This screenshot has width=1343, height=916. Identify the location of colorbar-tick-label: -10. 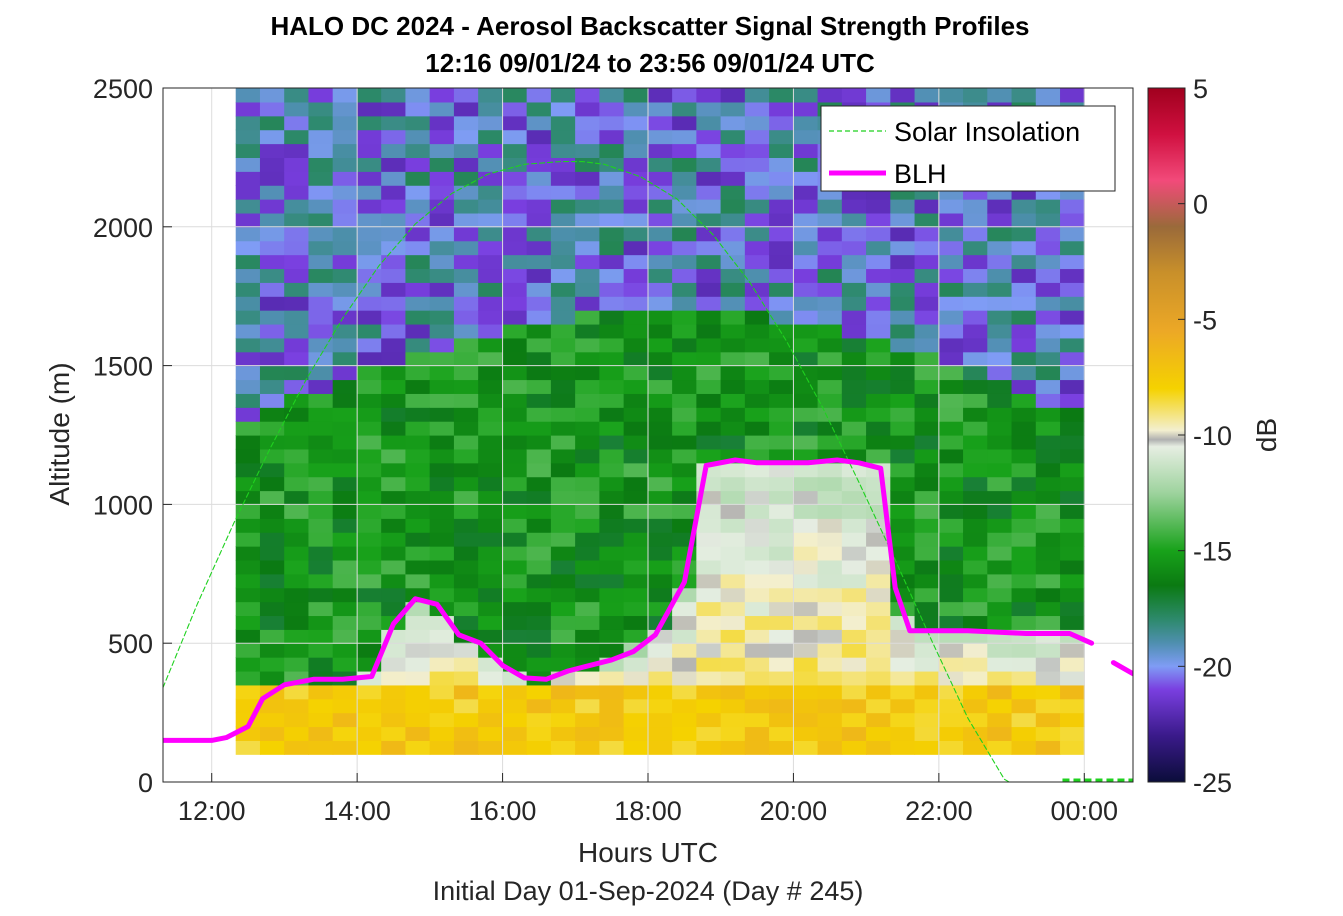
(1212, 436).